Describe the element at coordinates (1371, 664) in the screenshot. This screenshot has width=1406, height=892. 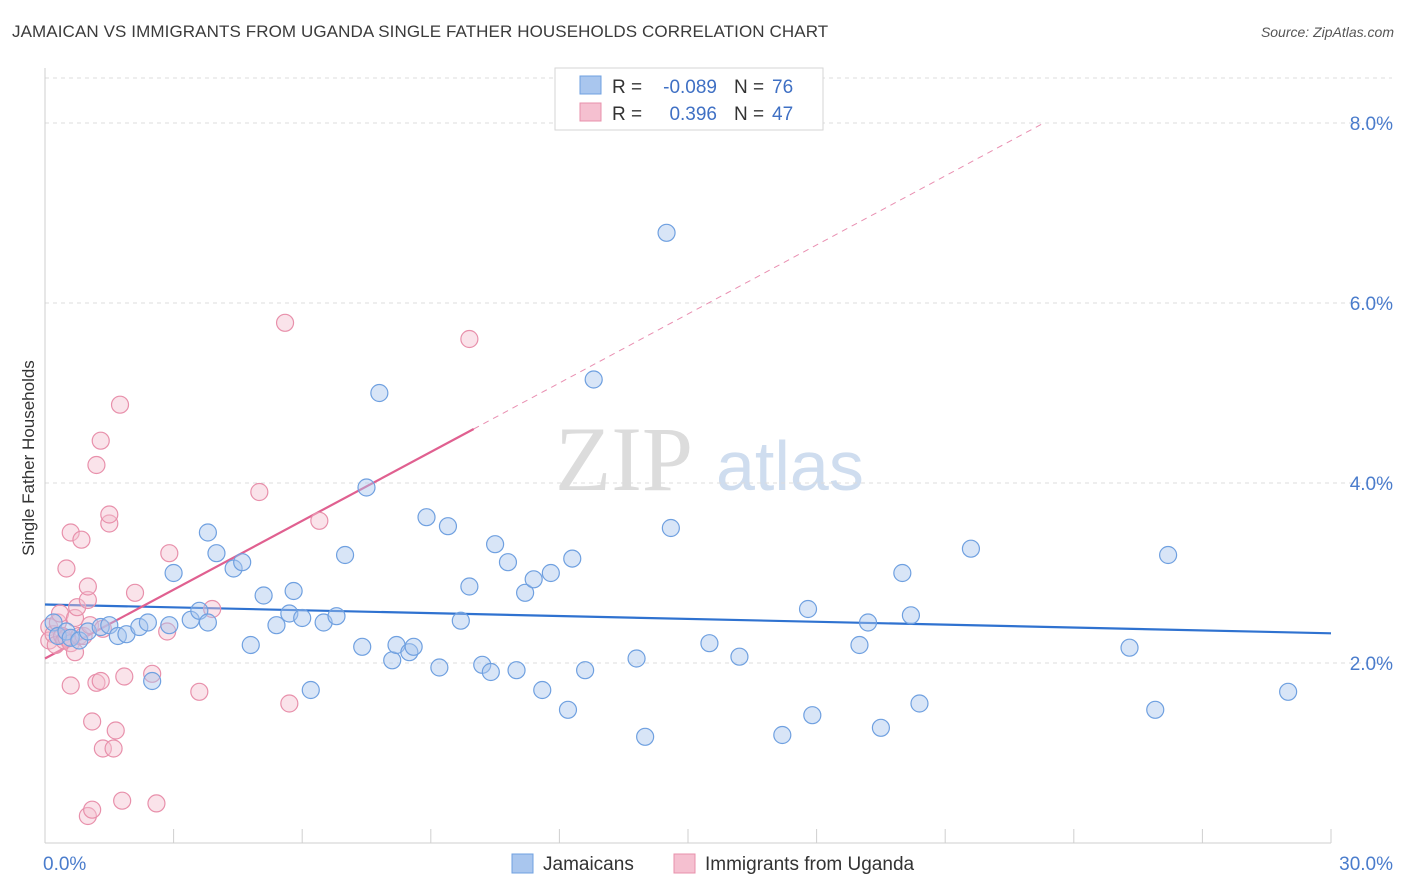
I see `y-tick-label: 2.0%` at that location.